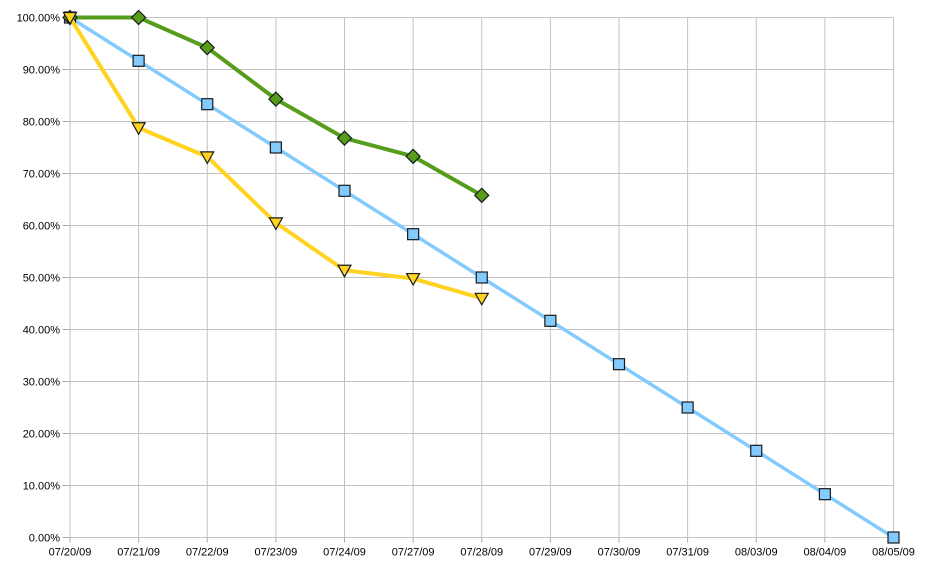 This screenshot has width=933, height=578. What do you see at coordinates (42, 383) in the screenshot?
I see `y-axis-label: 30.00%` at bounding box center [42, 383].